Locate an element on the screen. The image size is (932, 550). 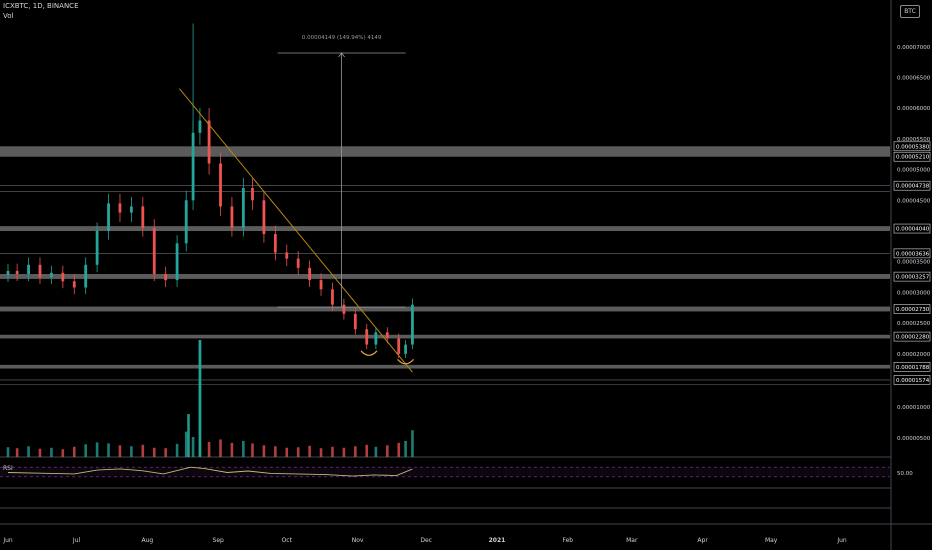
rsi-band is located at coordinates (445, 472).